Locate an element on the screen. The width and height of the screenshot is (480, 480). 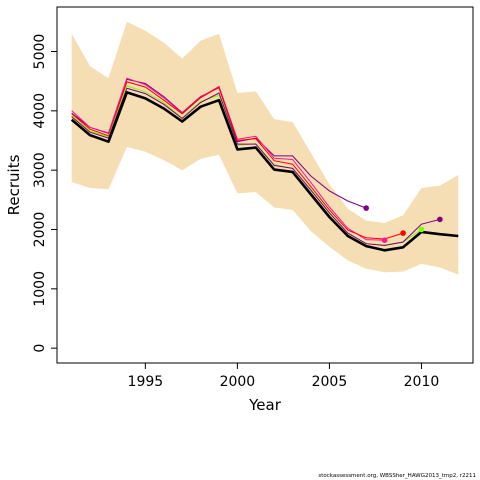
y-tick-label-2000: 2000 is located at coordinates (40, 230).